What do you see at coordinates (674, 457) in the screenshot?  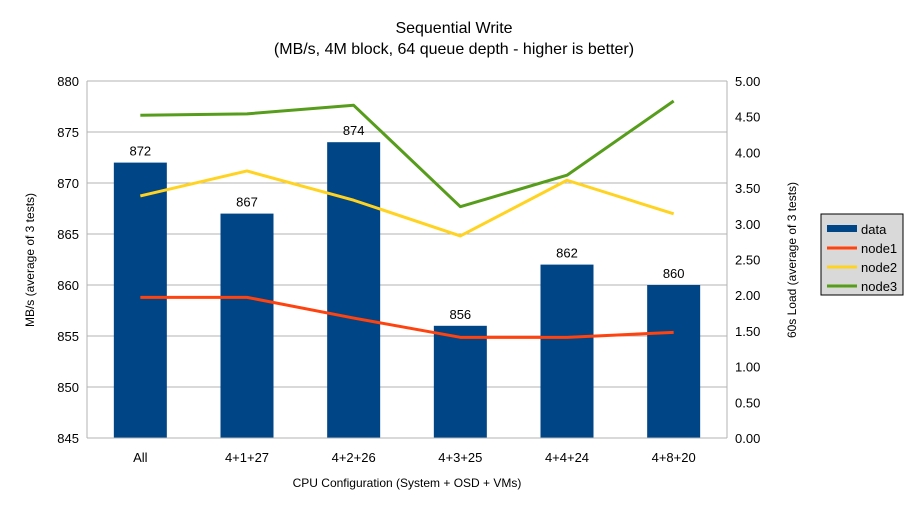 I see `x-tick-label: 4+8+20` at bounding box center [674, 457].